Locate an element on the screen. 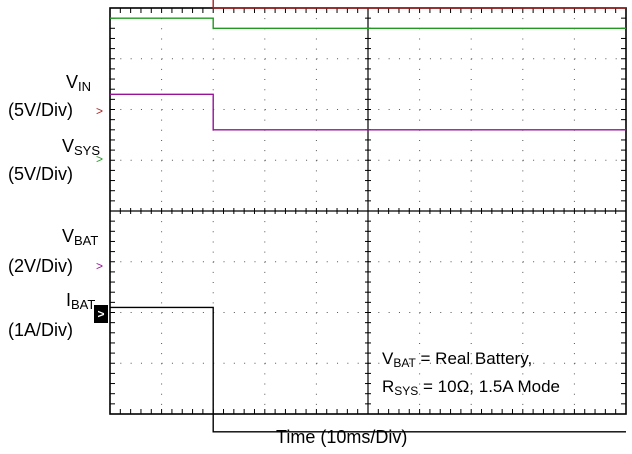  vbat-label: VBAT is located at coordinates (80, 237).